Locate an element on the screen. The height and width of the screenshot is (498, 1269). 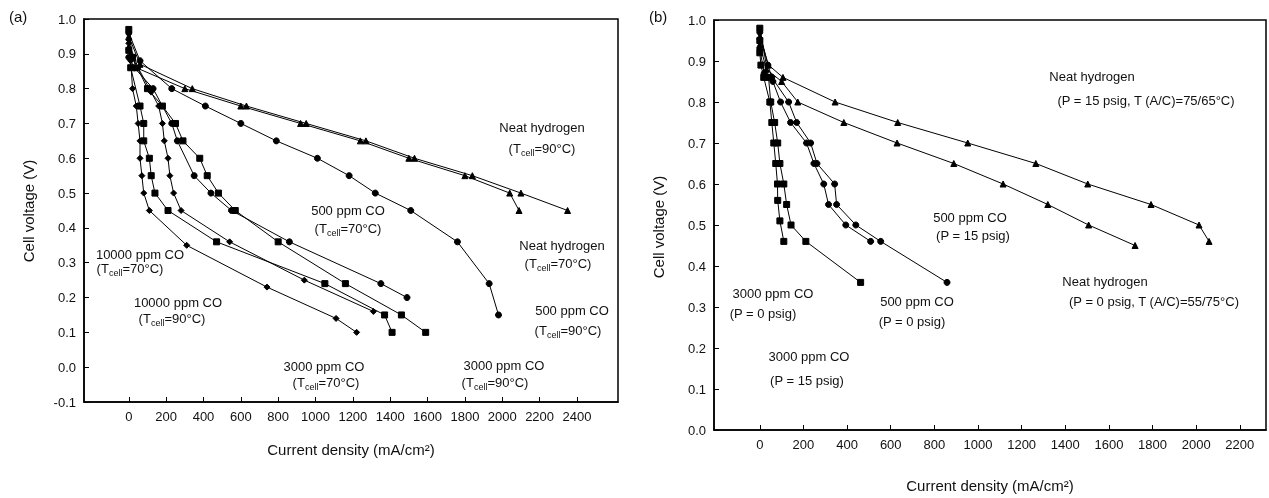
annotation: (P = 0 psig, T (A/C)=55/75°C) is located at coordinates (1154, 301).